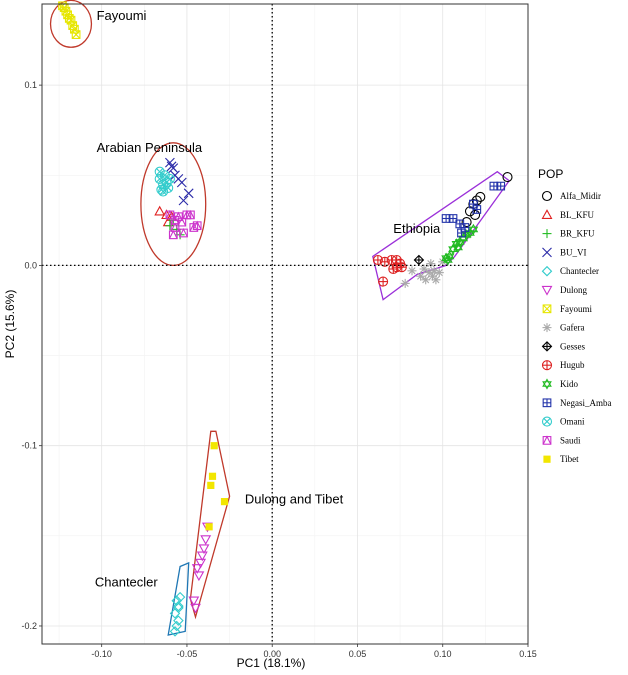 The width and height of the screenshot is (628, 675). What do you see at coordinates (443, 654) in the screenshot?
I see `x-tick-label: 0.10` at bounding box center [443, 654].